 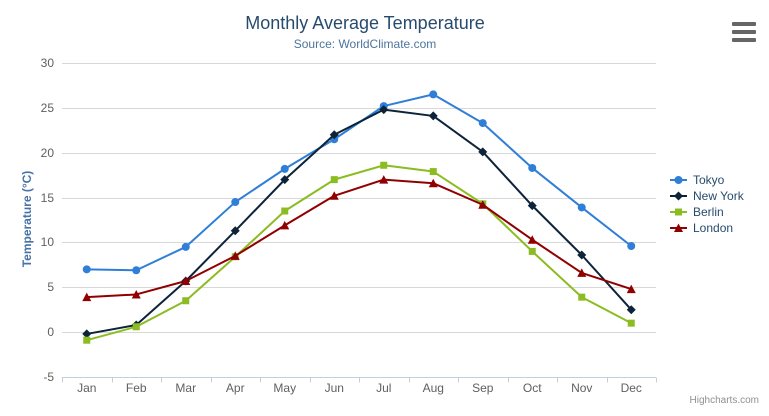 I want to click on data-point-berlin-dec, so click(x=631, y=323).